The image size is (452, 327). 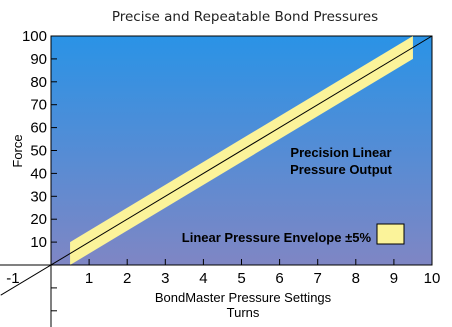 What do you see at coordinates (38, 173) in the screenshot?
I see `y-tick-label: 40` at bounding box center [38, 173].